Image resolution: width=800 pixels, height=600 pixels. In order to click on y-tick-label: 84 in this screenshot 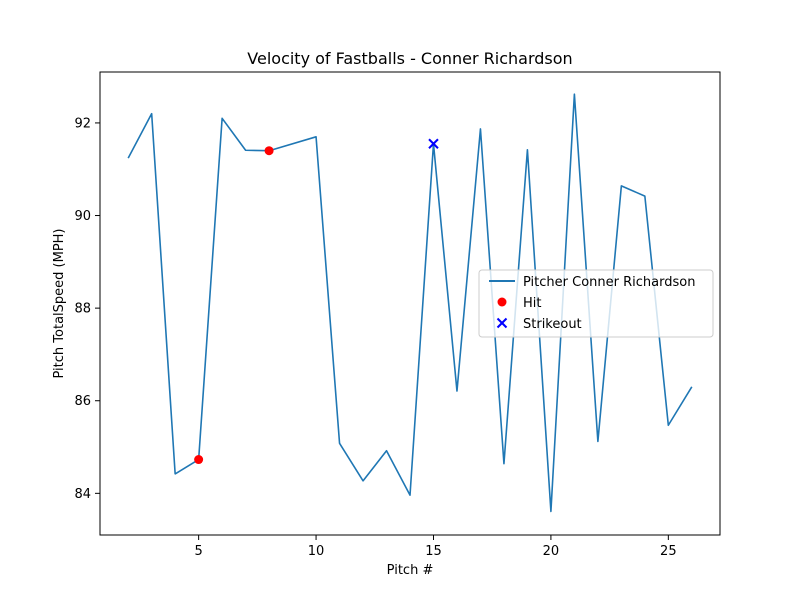, I will do `click(82, 494)`.